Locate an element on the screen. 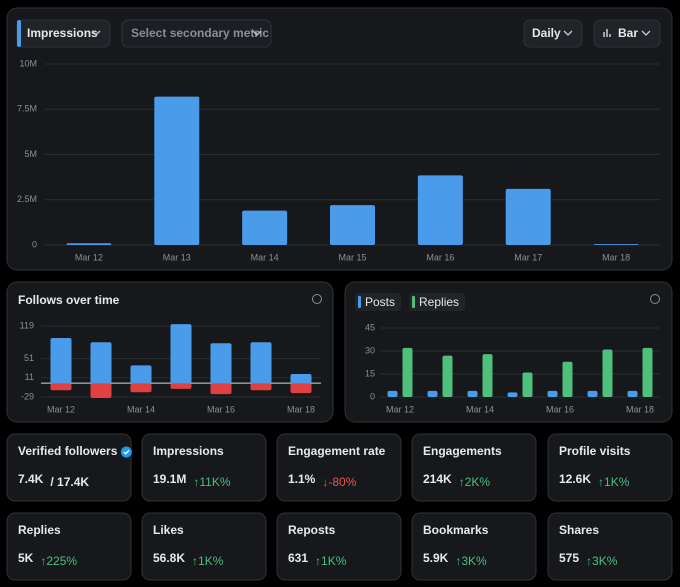 This screenshot has width=680, height=587. y-tick-label: 30 is located at coordinates (370, 350).